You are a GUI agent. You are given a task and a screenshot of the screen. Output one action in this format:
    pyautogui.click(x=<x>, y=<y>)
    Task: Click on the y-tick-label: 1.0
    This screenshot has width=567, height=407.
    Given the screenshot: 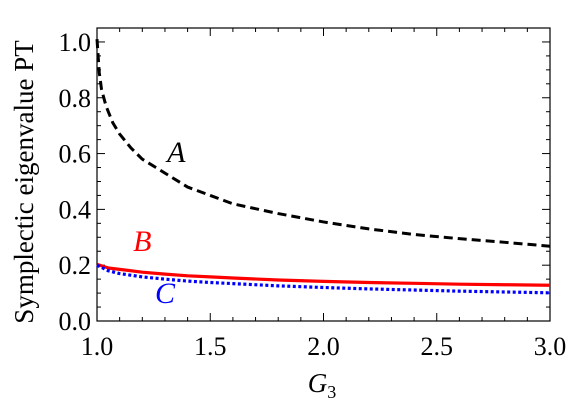 What is the action you would take?
    pyautogui.click(x=75, y=42)
    